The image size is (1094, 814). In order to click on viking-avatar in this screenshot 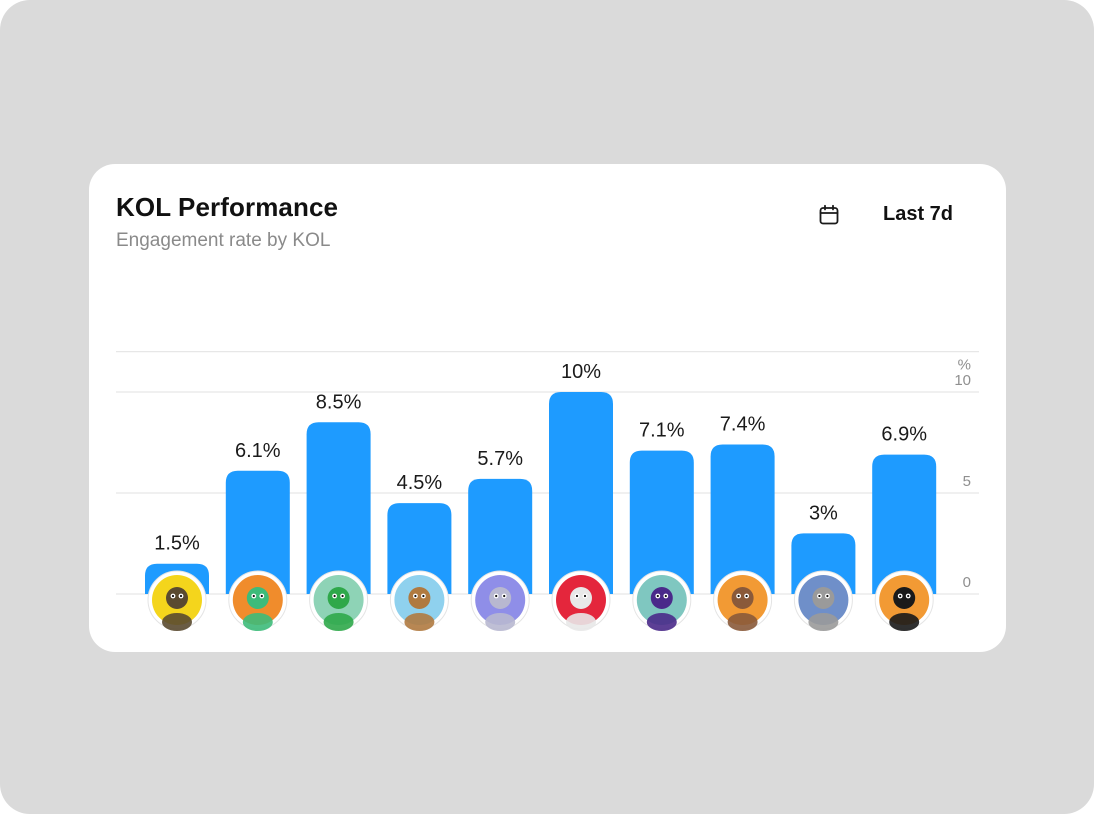, I will do `click(581, 600)`.